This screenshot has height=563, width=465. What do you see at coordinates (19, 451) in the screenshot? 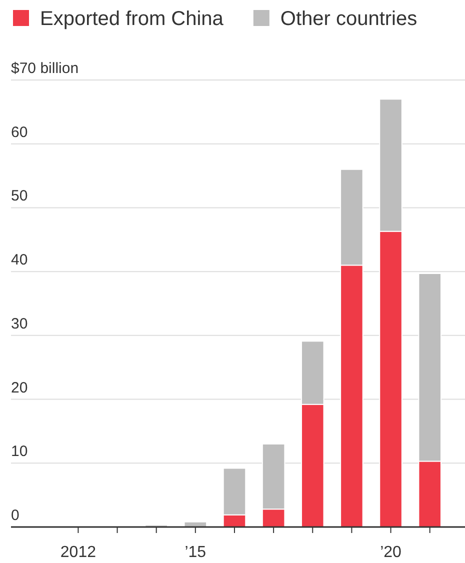
I see `y-tick-label: 10` at bounding box center [19, 451].